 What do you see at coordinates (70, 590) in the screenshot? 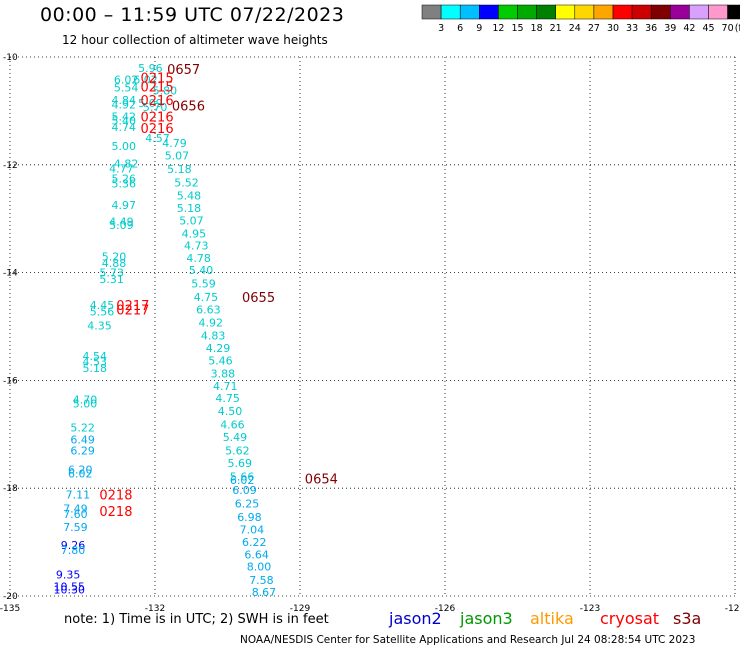
I see `wave-height-label: 10.30` at bounding box center [70, 590].